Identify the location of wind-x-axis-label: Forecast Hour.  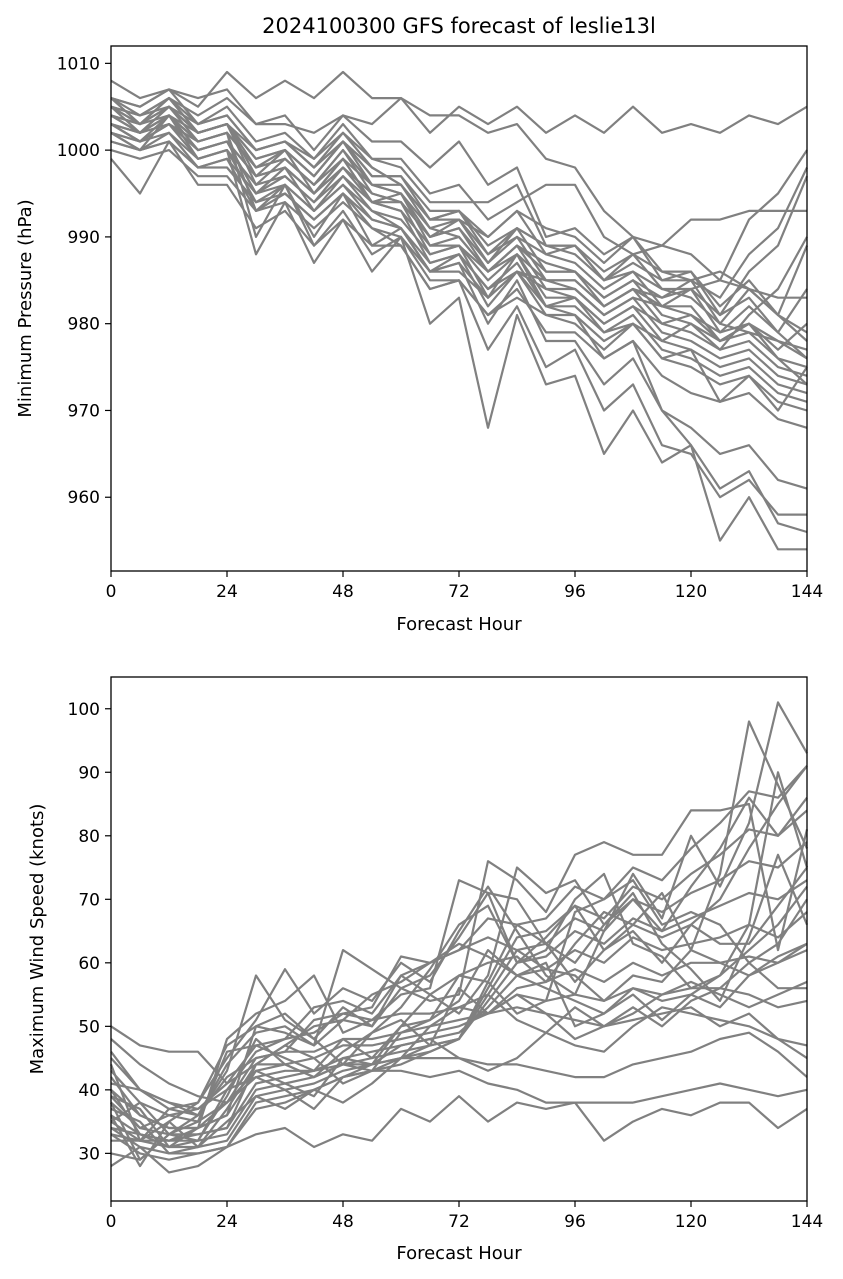
(459, 1253).